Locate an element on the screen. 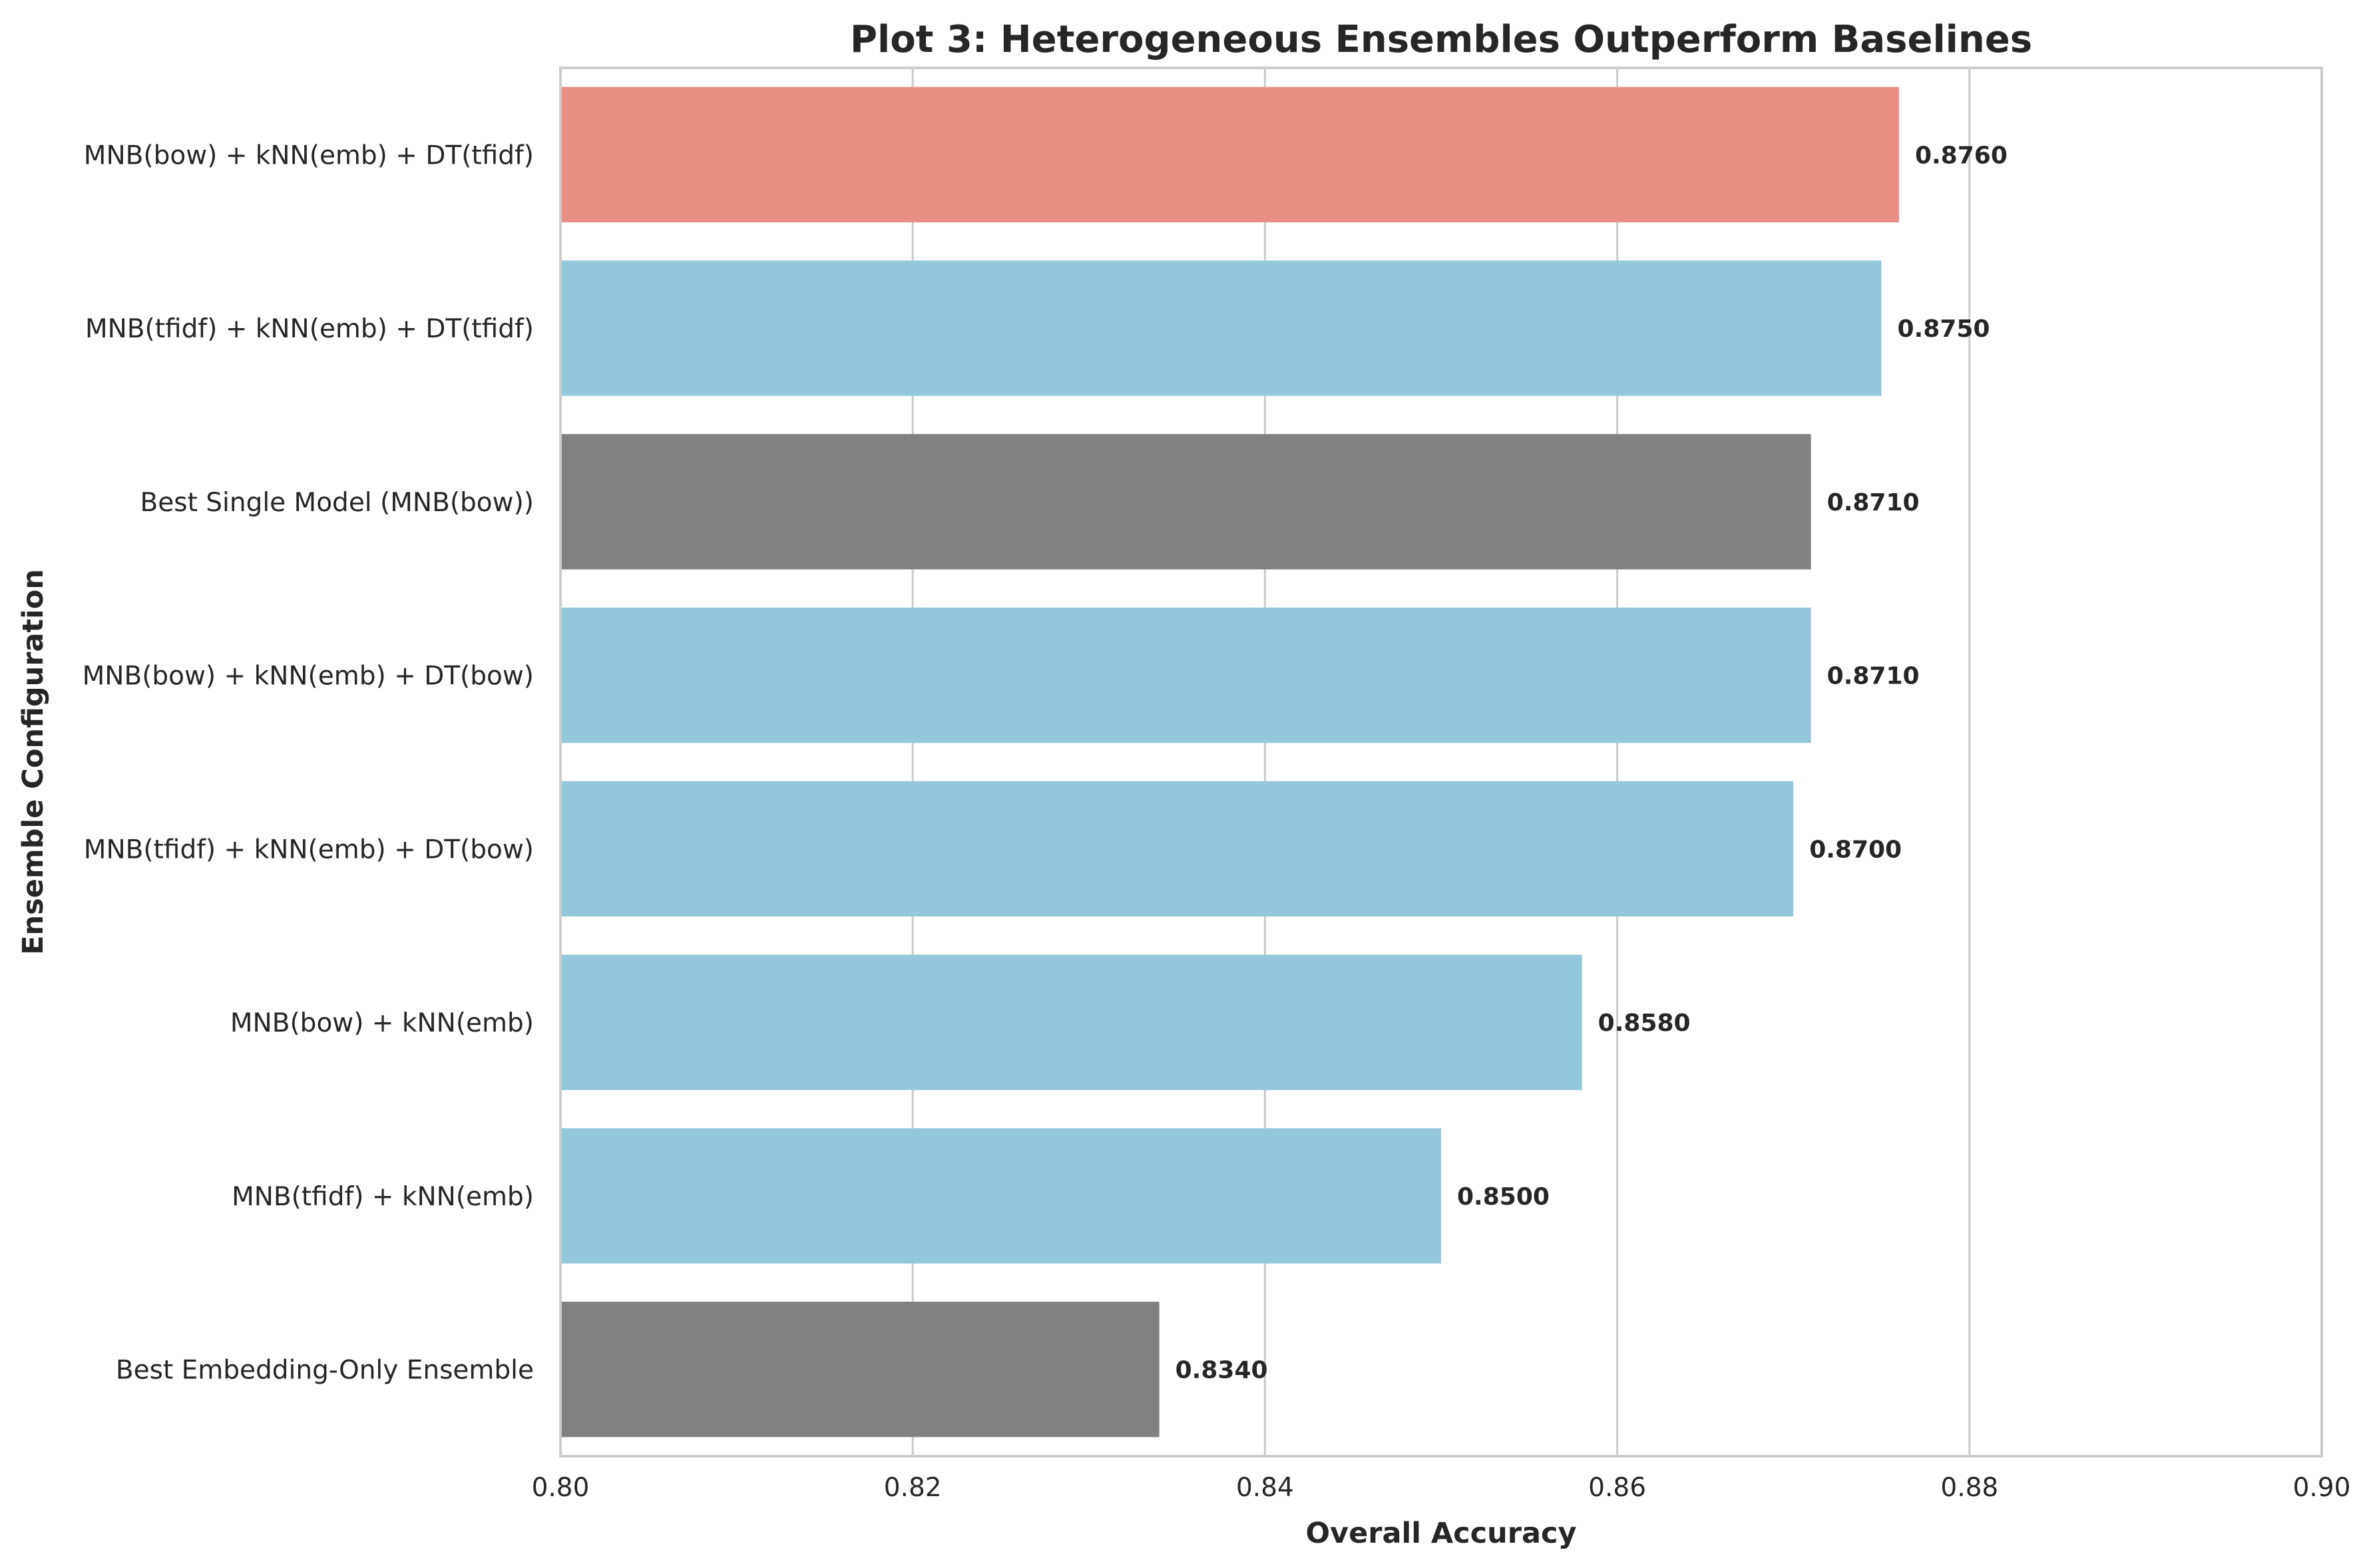  bar-value-label: 0.8760 is located at coordinates (1961, 155).